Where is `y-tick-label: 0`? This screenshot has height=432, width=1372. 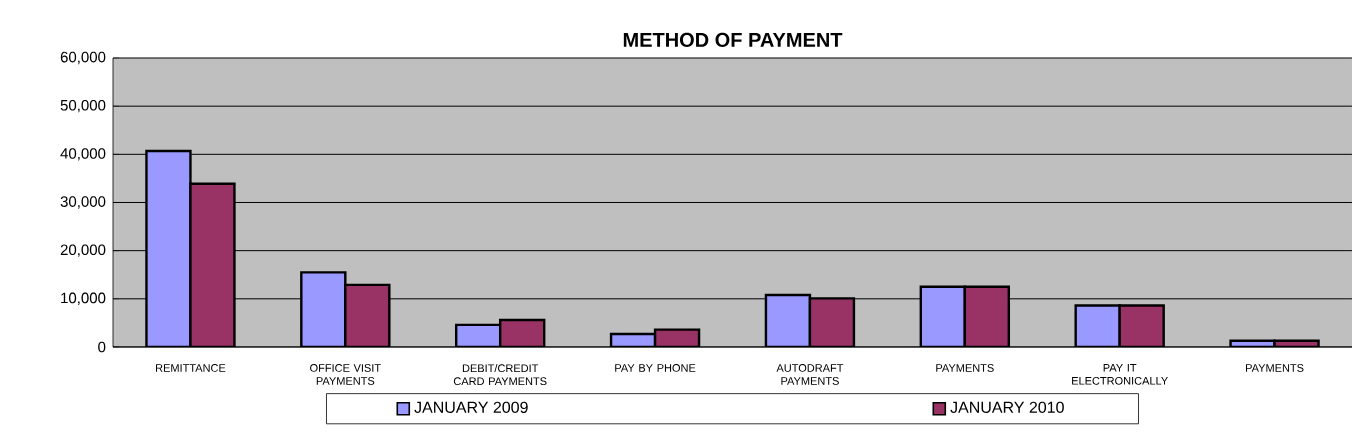
y-tick-label: 0 is located at coordinates (102, 347).